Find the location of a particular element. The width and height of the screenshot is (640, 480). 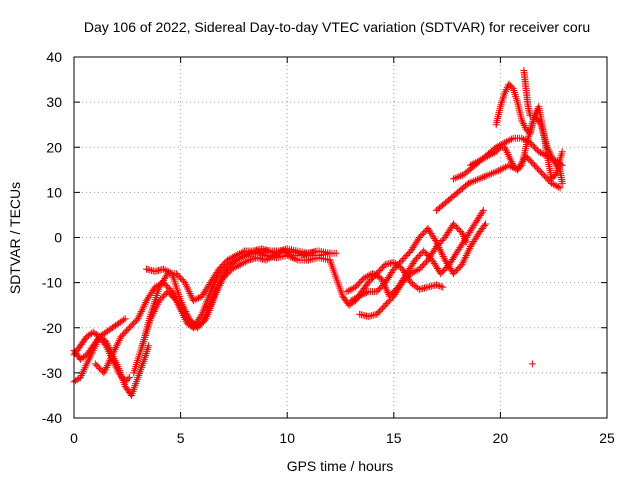

y-tick-label: -20 is located at coordinates (52, 328).